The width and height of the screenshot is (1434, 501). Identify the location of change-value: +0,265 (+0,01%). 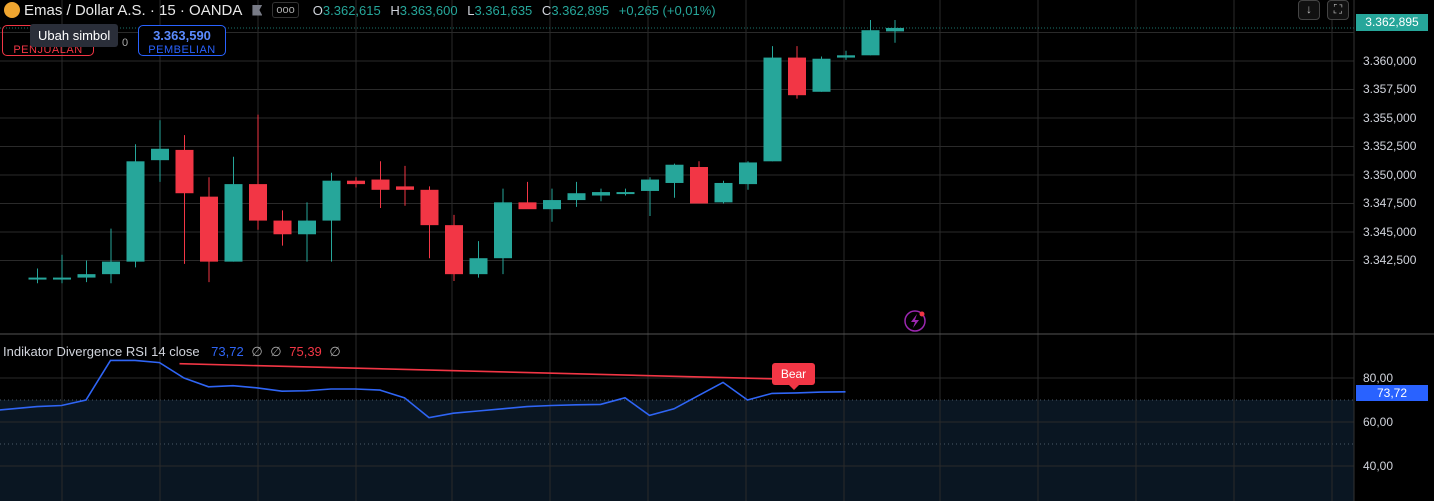
(667, 10).